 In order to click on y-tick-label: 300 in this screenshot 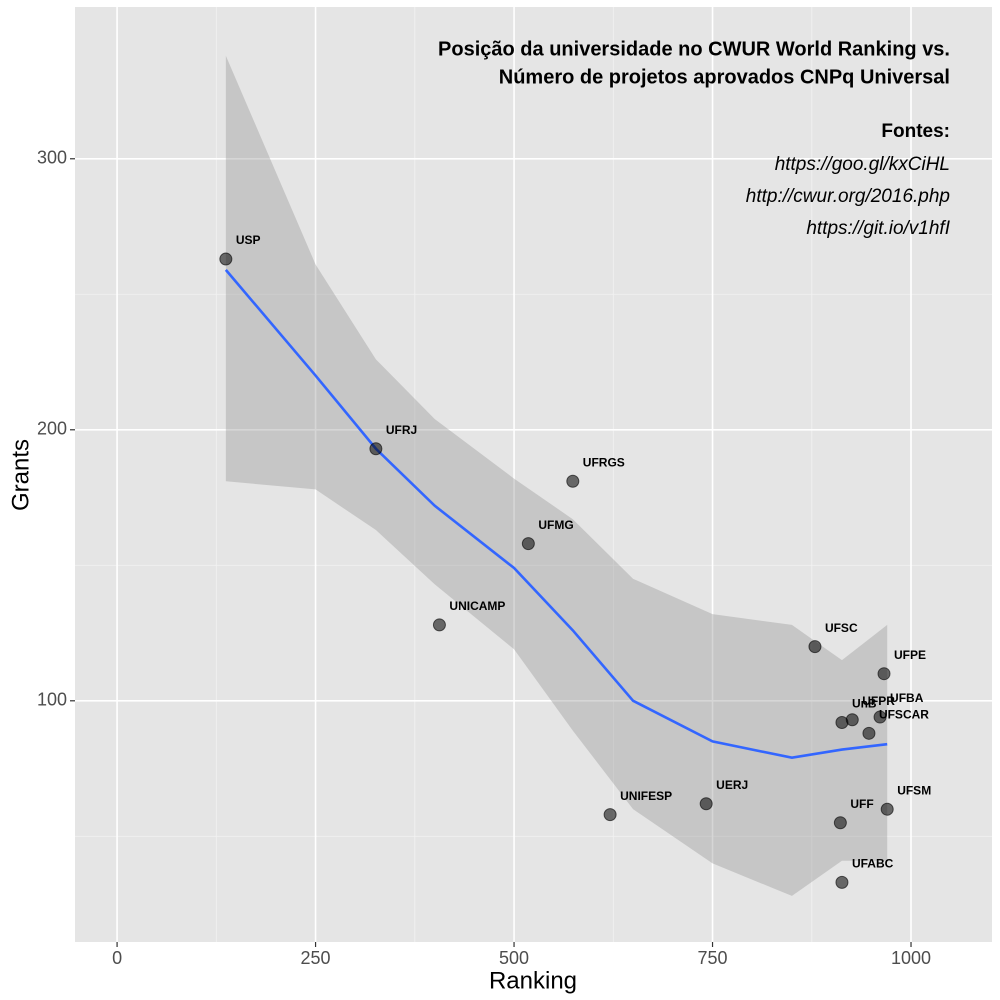, I will do `click(52, 158)`.